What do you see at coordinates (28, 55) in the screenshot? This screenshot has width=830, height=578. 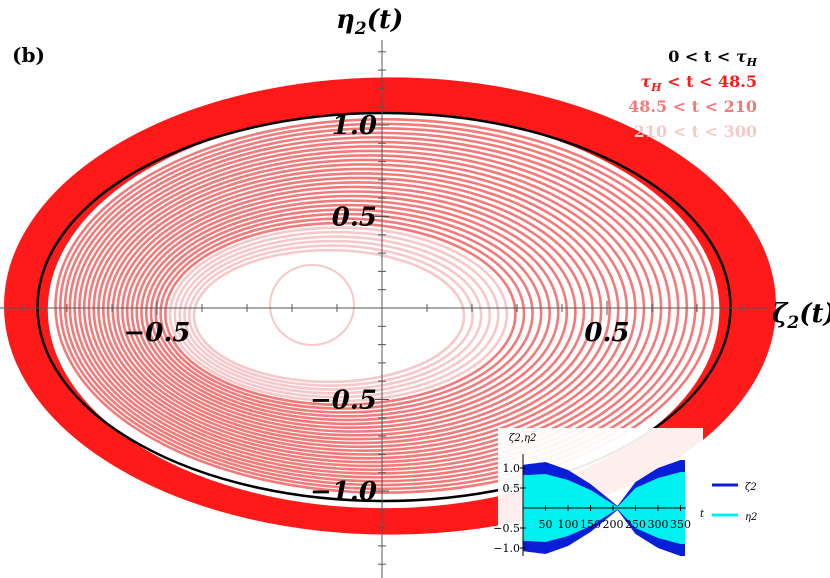 I see `panel-label: (b)` at bounding box center [28, 55].